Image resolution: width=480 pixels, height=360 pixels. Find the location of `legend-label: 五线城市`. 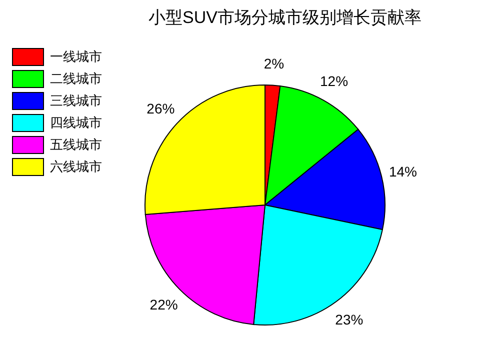

legend-label: 五线城市 is located at coordinates (76, 145).